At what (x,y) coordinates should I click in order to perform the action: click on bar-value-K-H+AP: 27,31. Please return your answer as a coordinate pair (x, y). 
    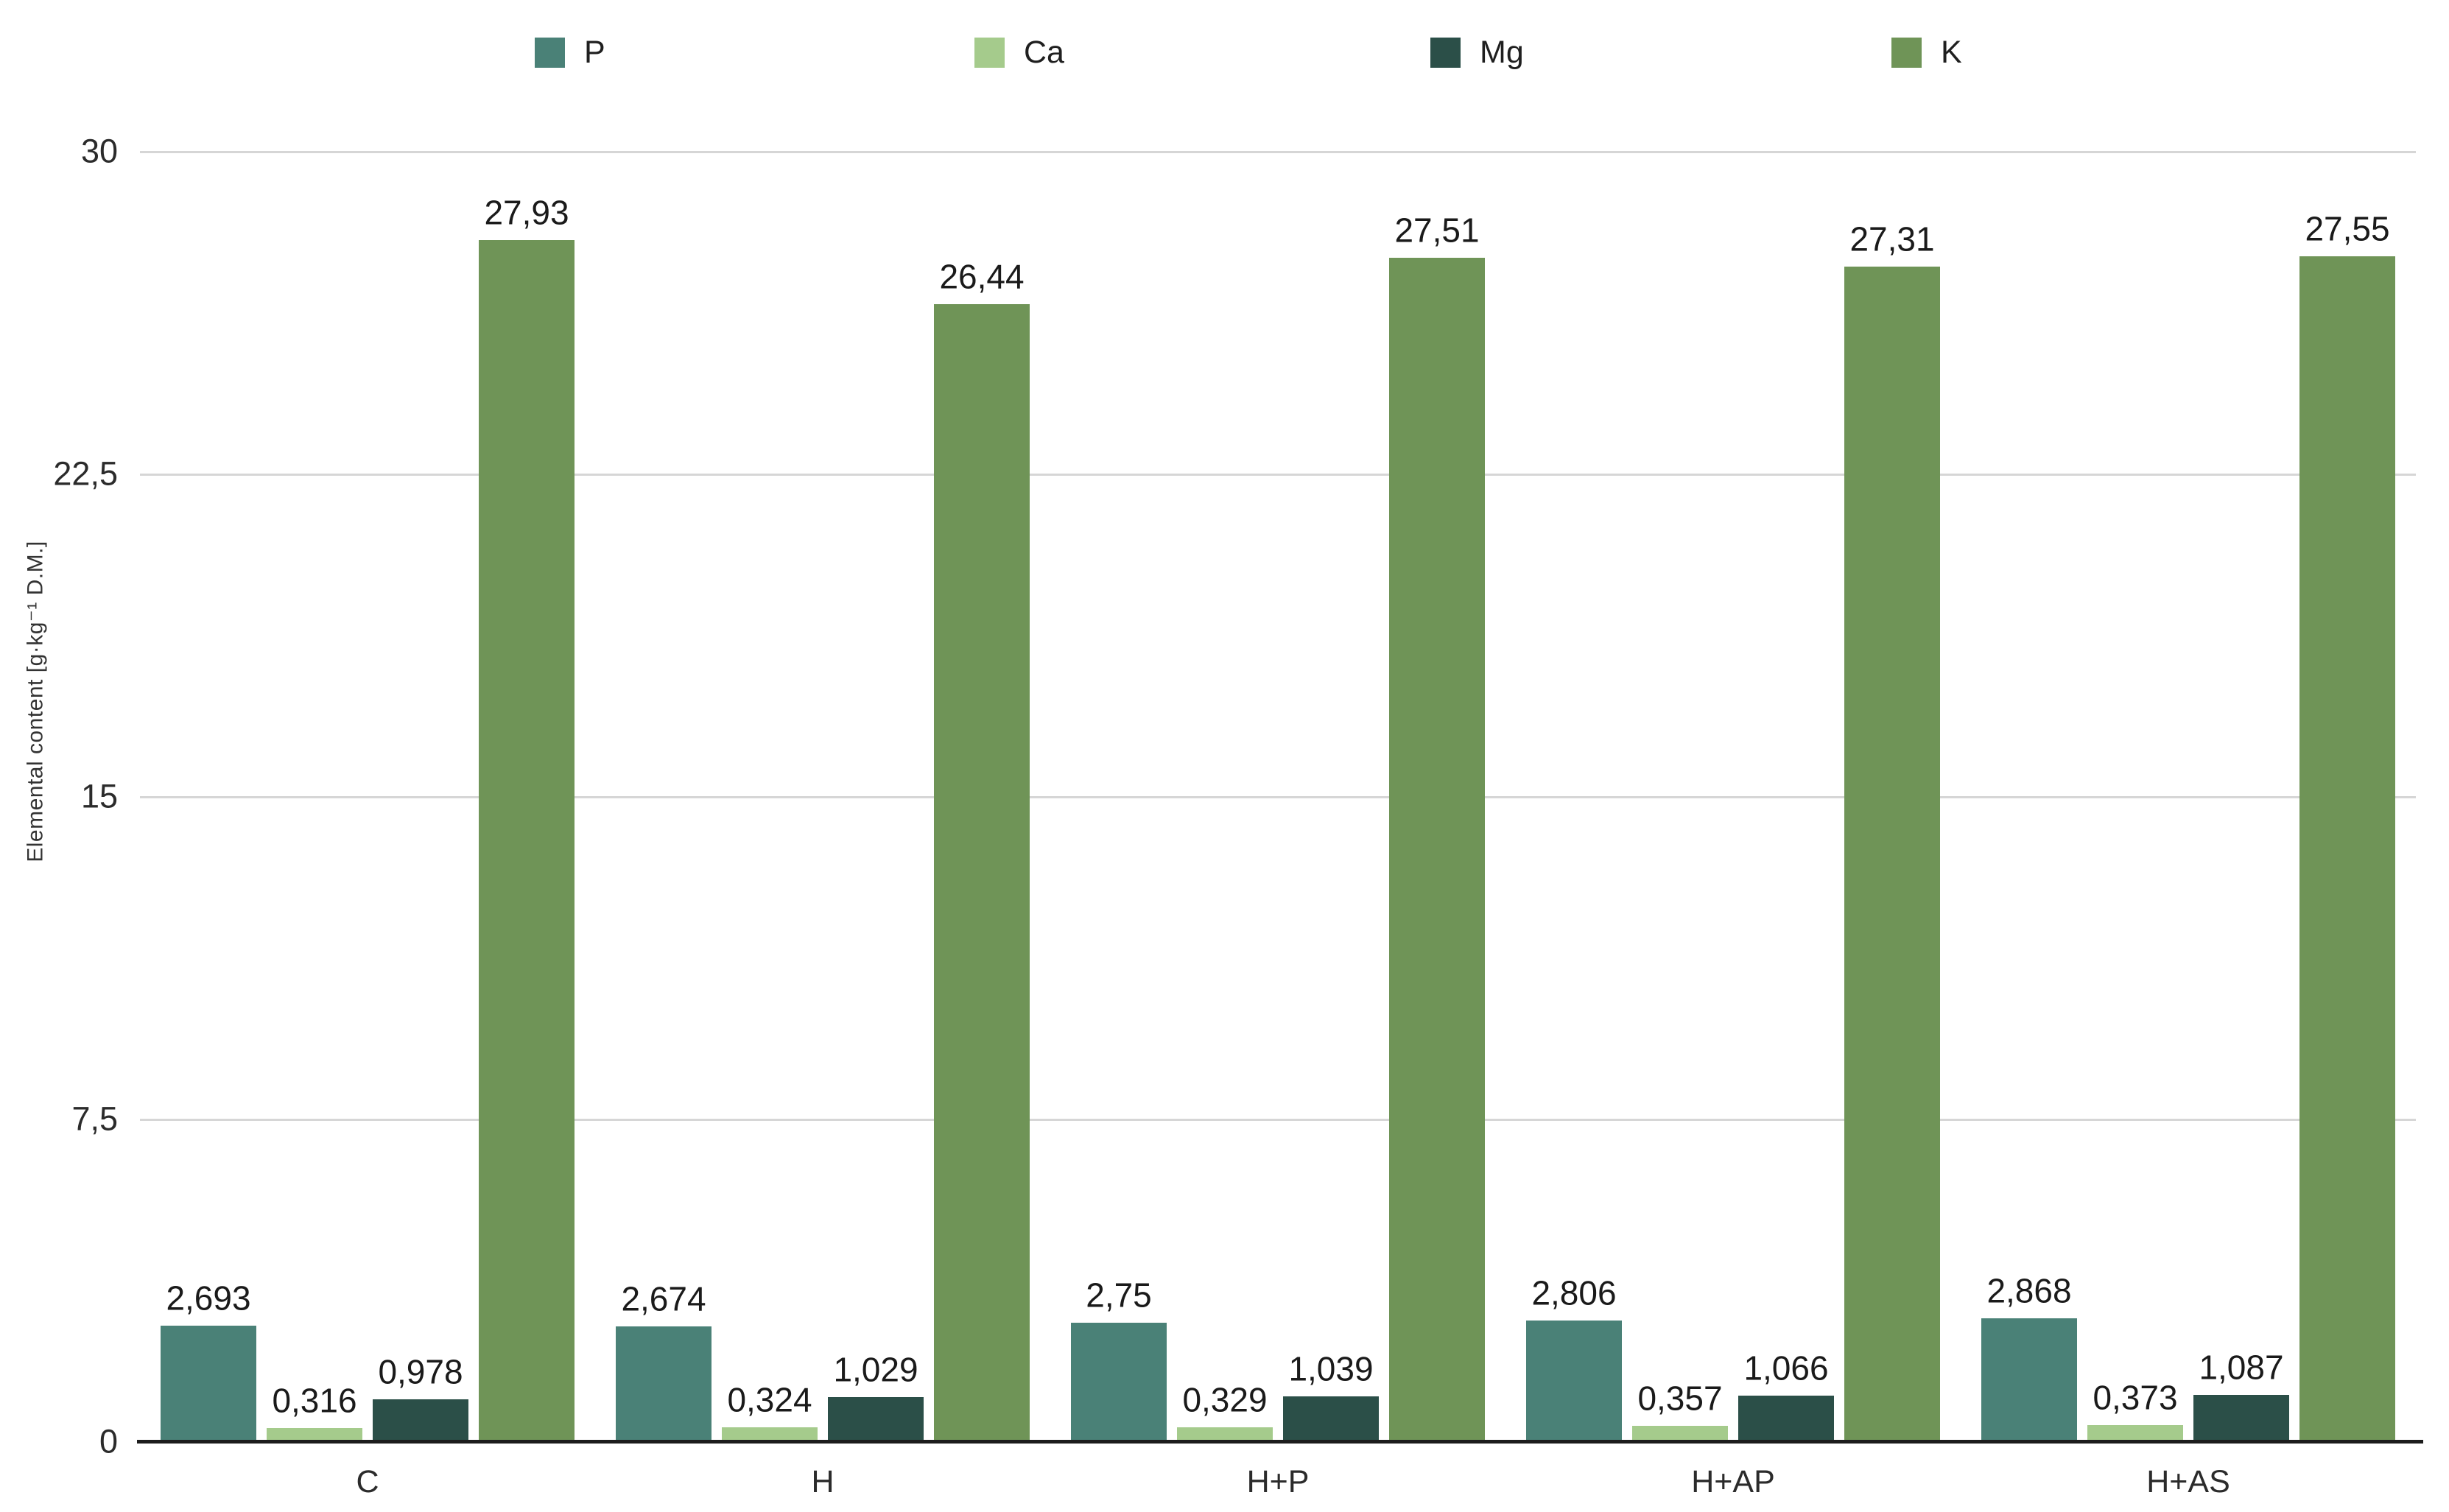
    Looking at the image, I should click on (1892, 239).